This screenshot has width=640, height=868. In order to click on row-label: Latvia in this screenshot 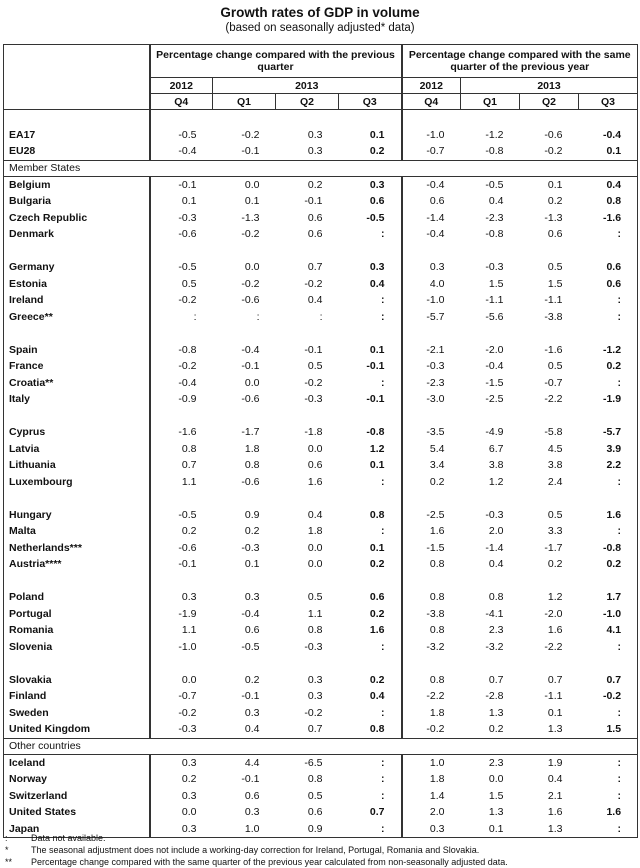, I will do `click(77, 448)`.